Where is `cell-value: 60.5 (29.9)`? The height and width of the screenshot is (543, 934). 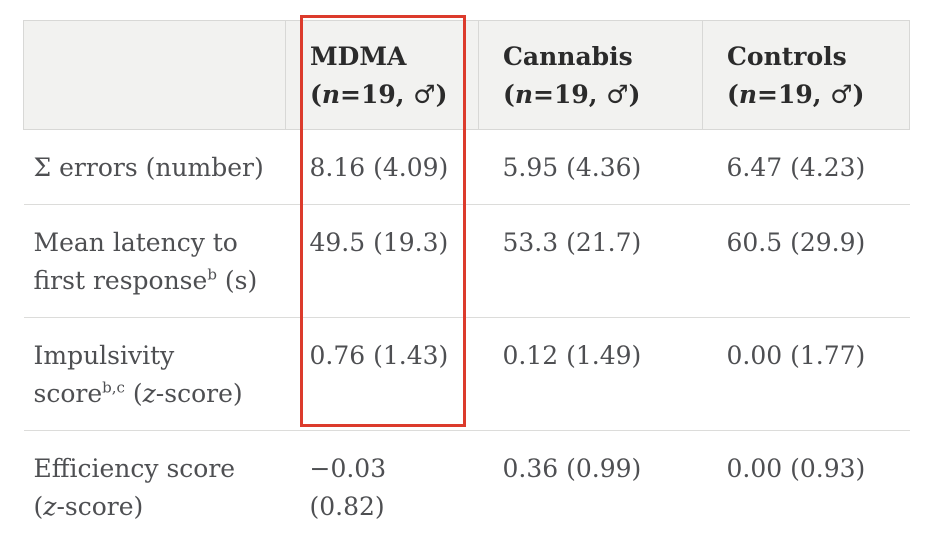 cell-value: 60.5 (29.9) is located at coordinates (806, 261).